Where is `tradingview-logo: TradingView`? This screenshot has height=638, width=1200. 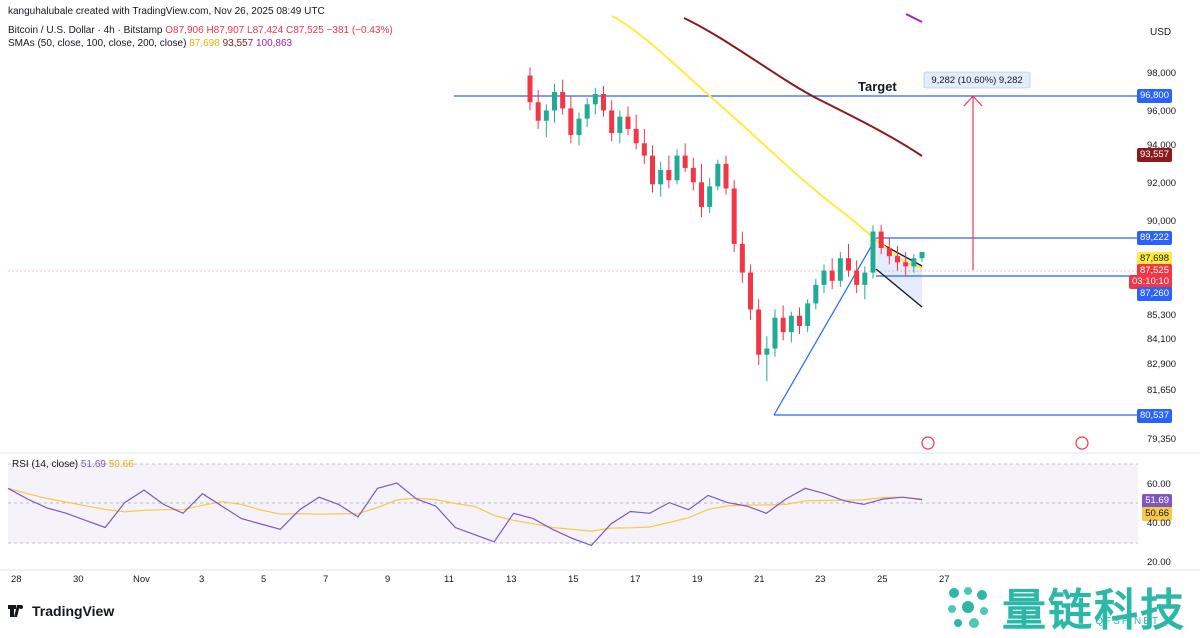
tradingview-logo: TradingView is located at coordinates (61, 611).